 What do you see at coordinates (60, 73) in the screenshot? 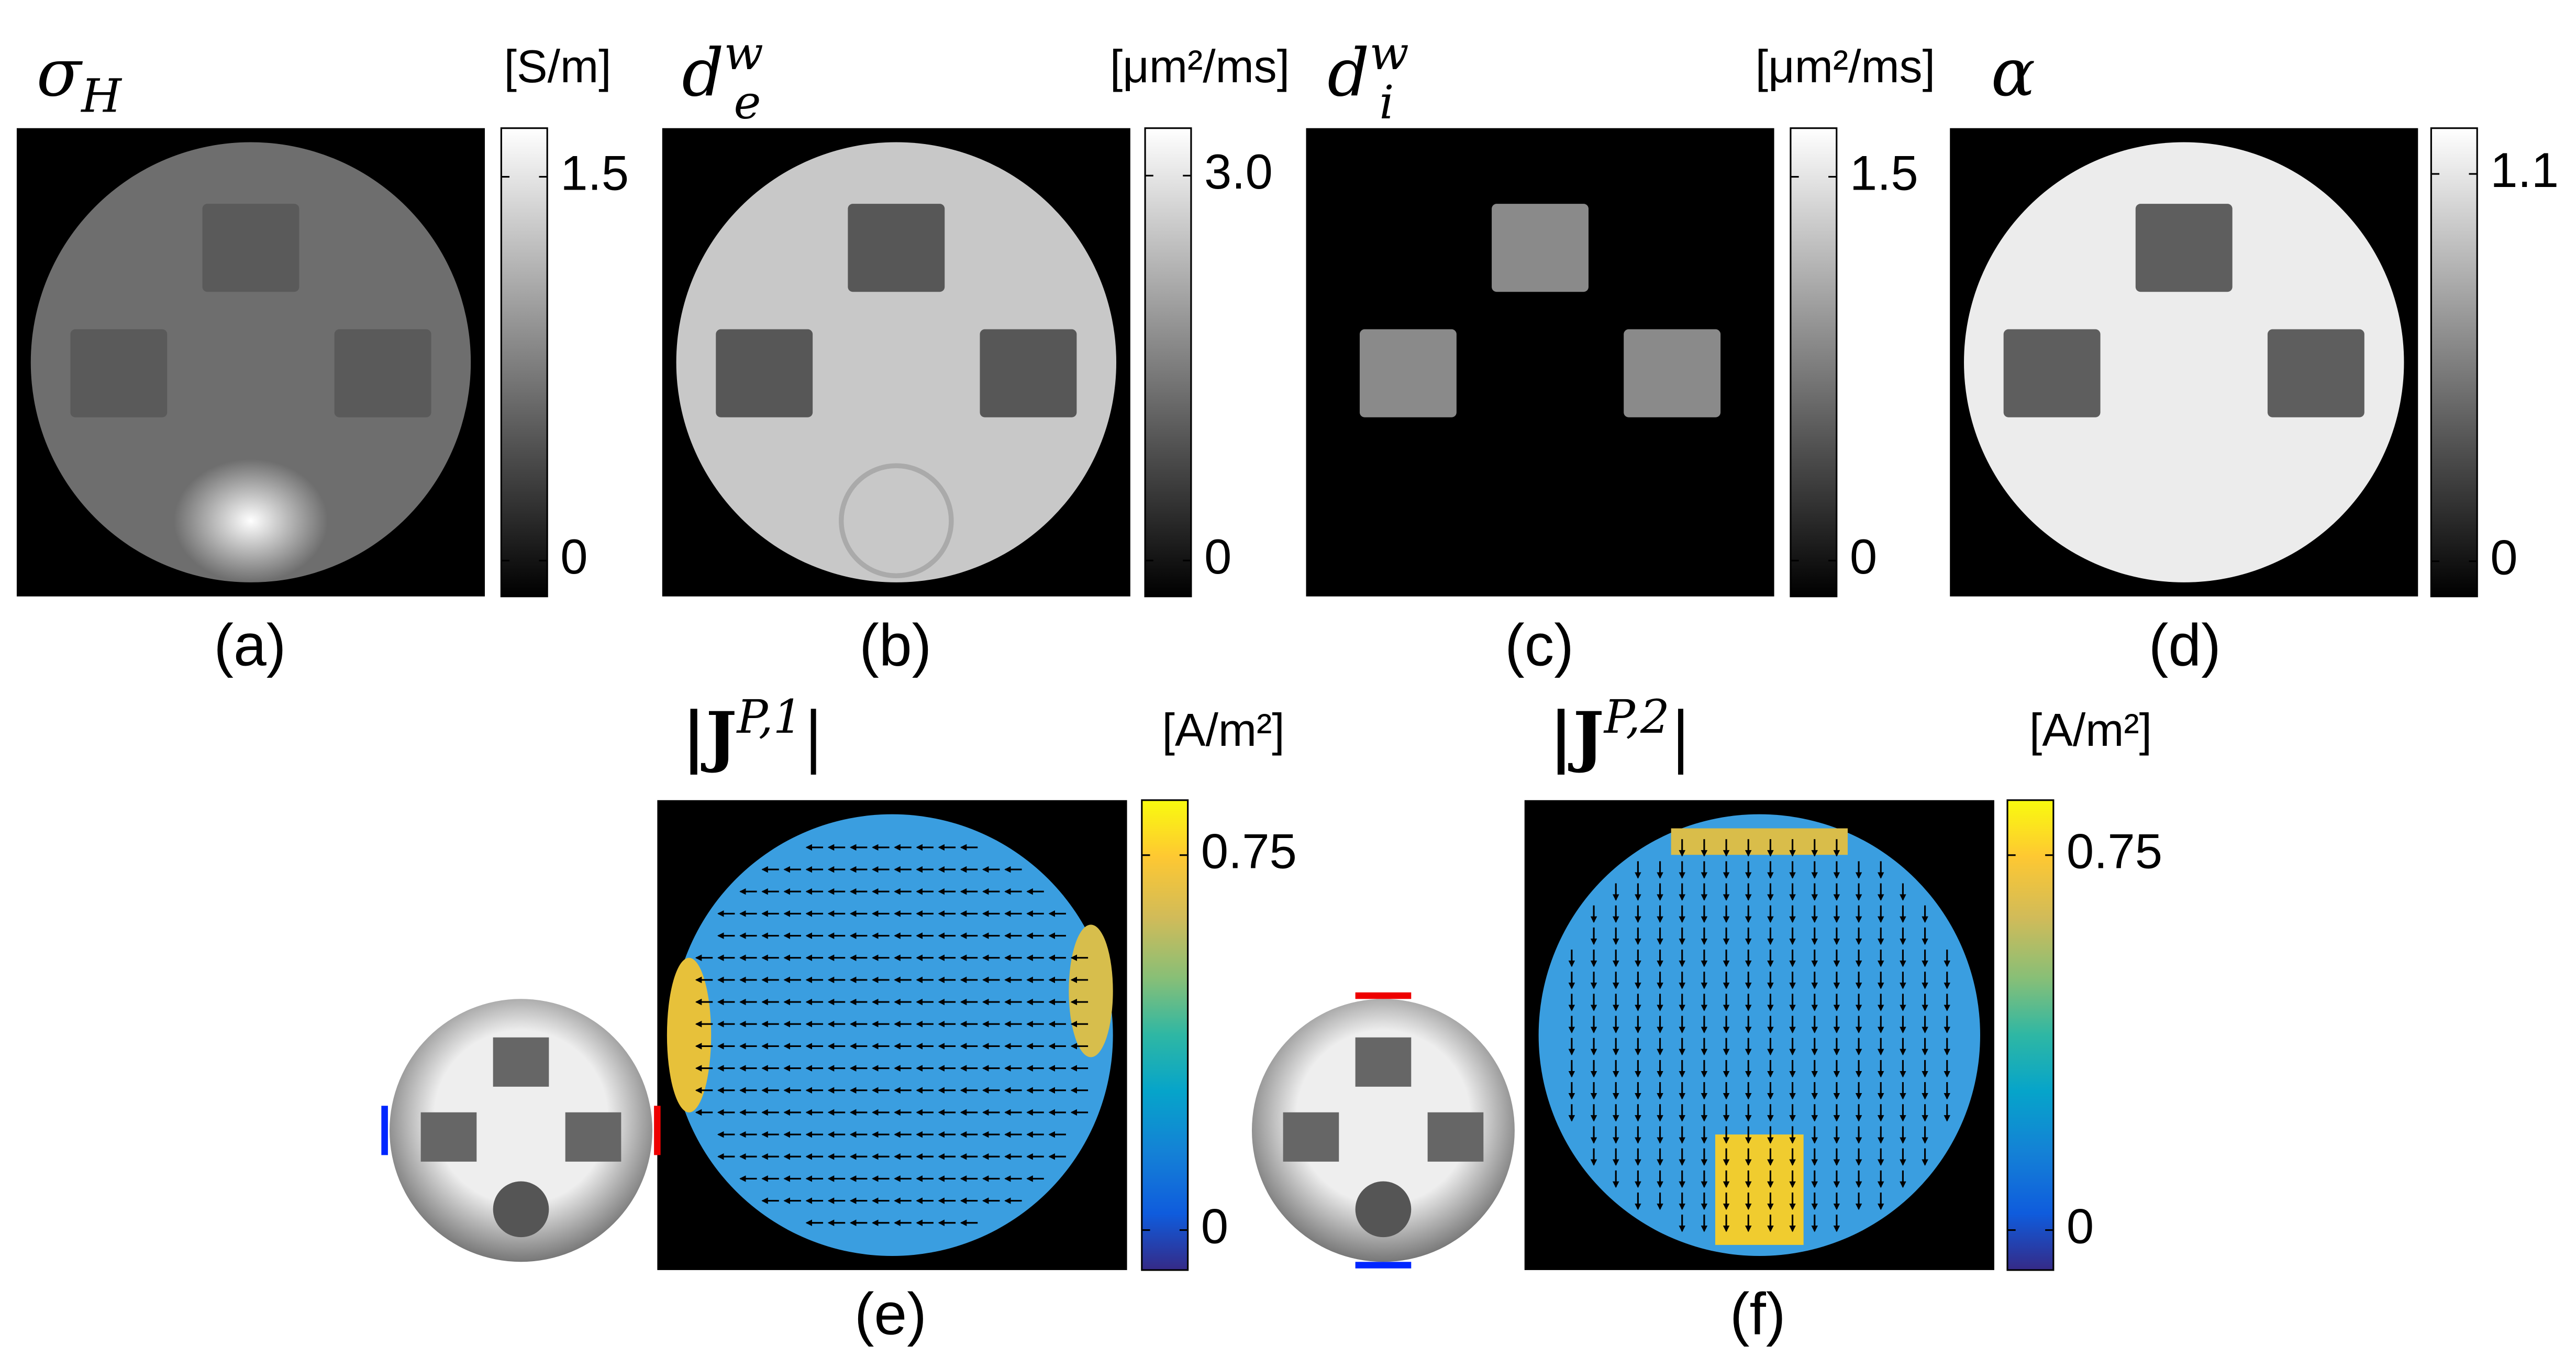
I see `title-main: σ` at bounding box center [60, 73].